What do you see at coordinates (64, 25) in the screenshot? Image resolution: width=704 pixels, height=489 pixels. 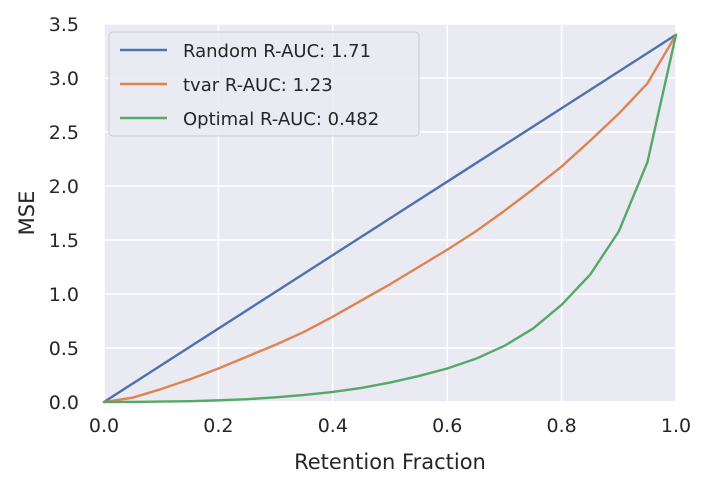 I see `y-tick-label: 3.5` at bounding box center [64, 25].